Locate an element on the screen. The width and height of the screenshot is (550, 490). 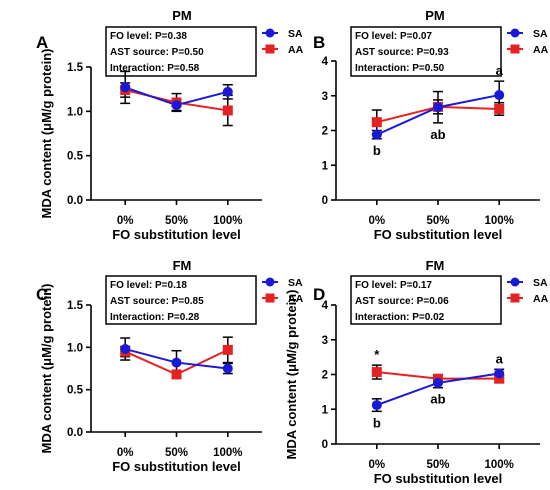
significance-label: * is located at coordinates (377, 354).